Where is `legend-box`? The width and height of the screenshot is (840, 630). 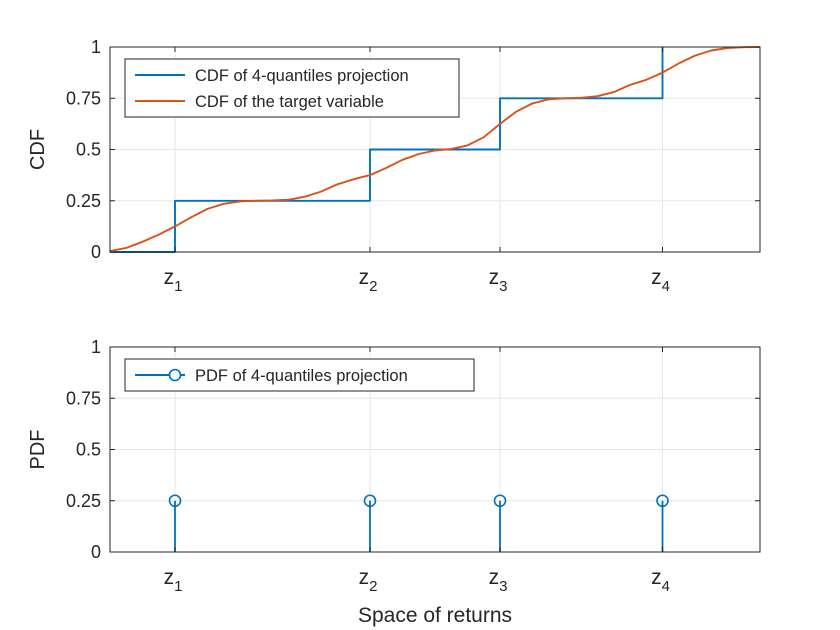
legend-box is located at coordinates (292, 88).